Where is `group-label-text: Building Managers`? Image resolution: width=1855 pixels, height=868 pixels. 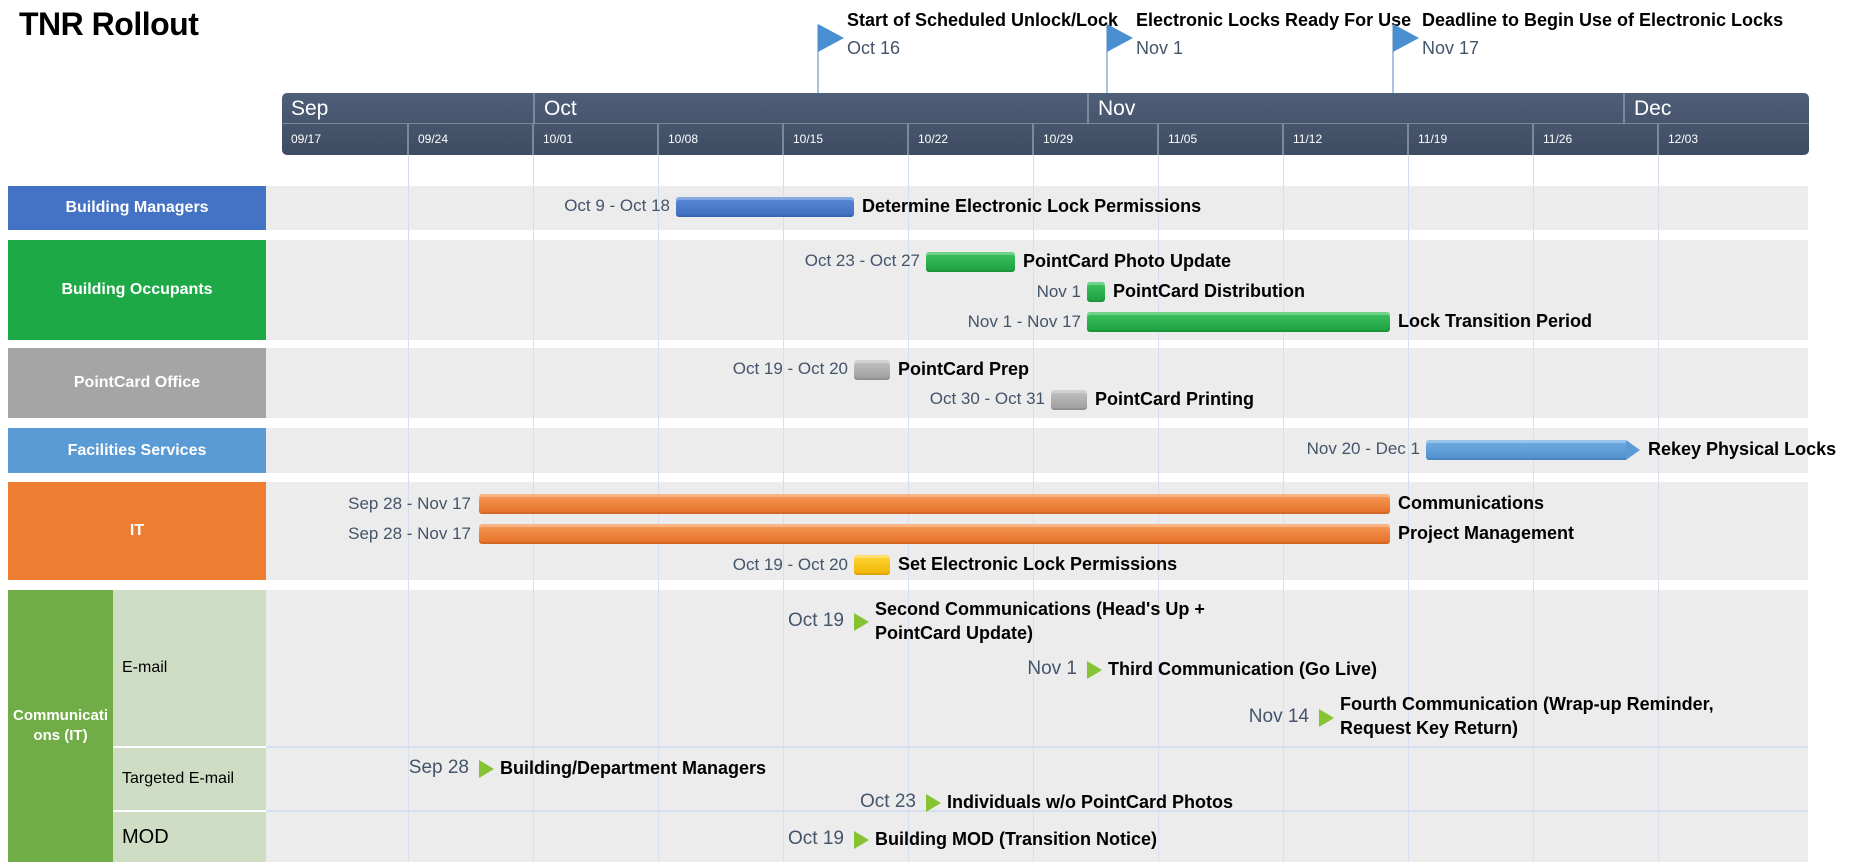 group-label-text: Building Managers is located at coordinates (137, 207).